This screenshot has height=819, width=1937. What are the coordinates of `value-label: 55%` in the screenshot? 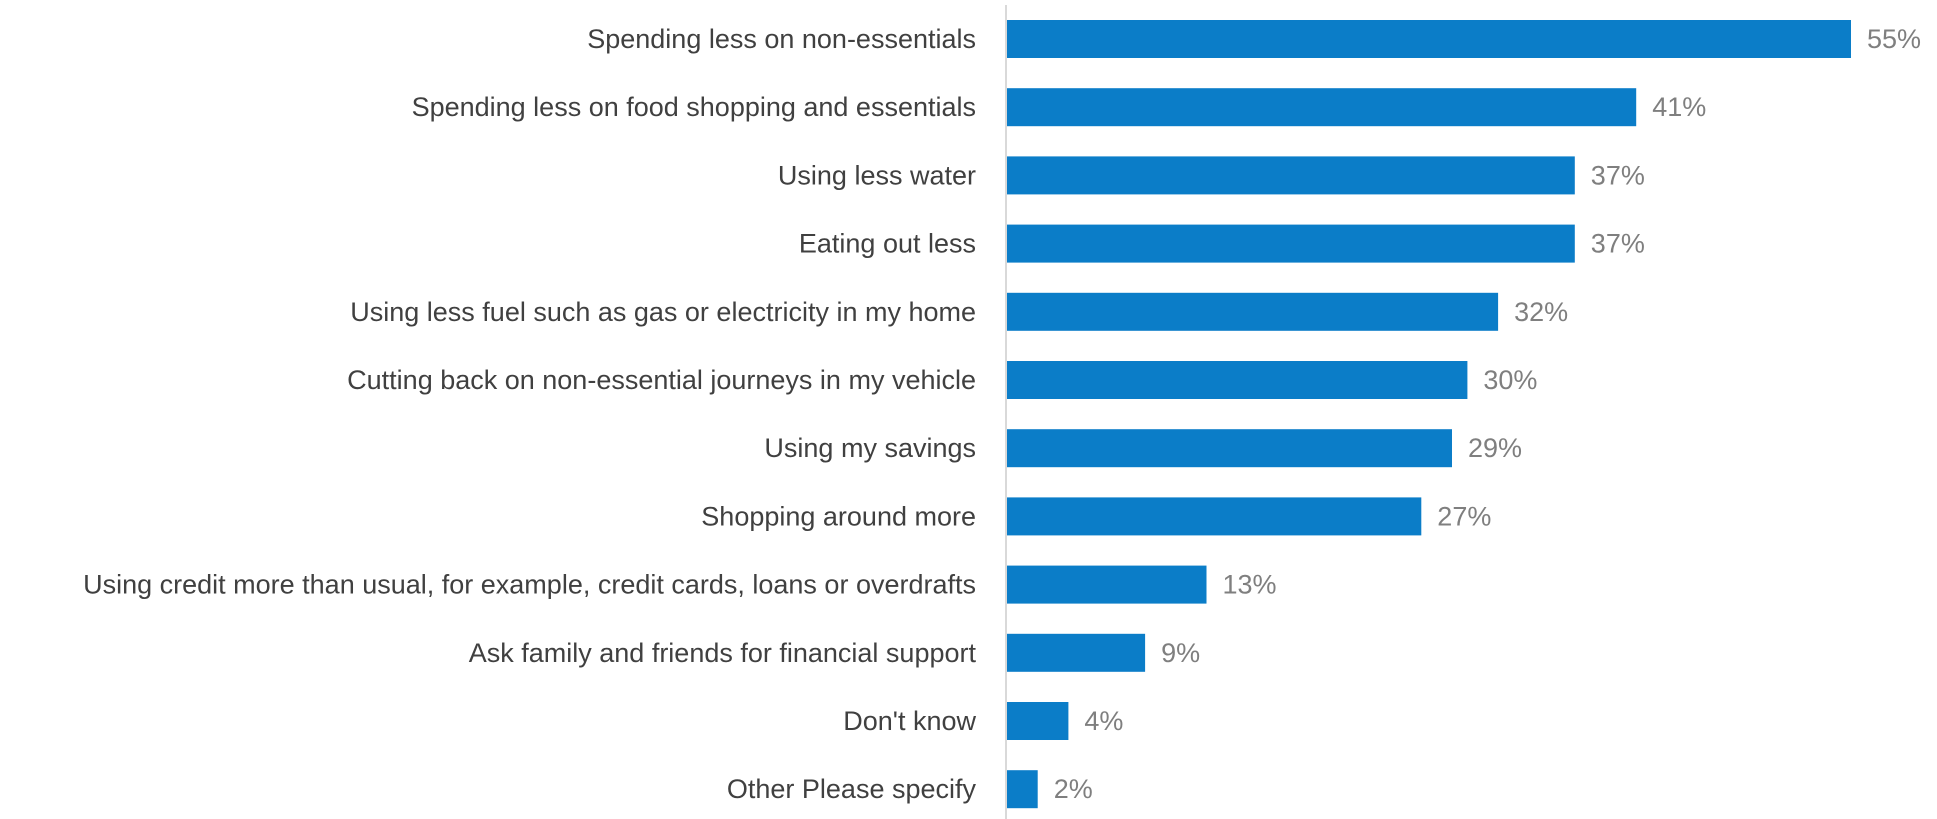 It's located at (1894, 39).